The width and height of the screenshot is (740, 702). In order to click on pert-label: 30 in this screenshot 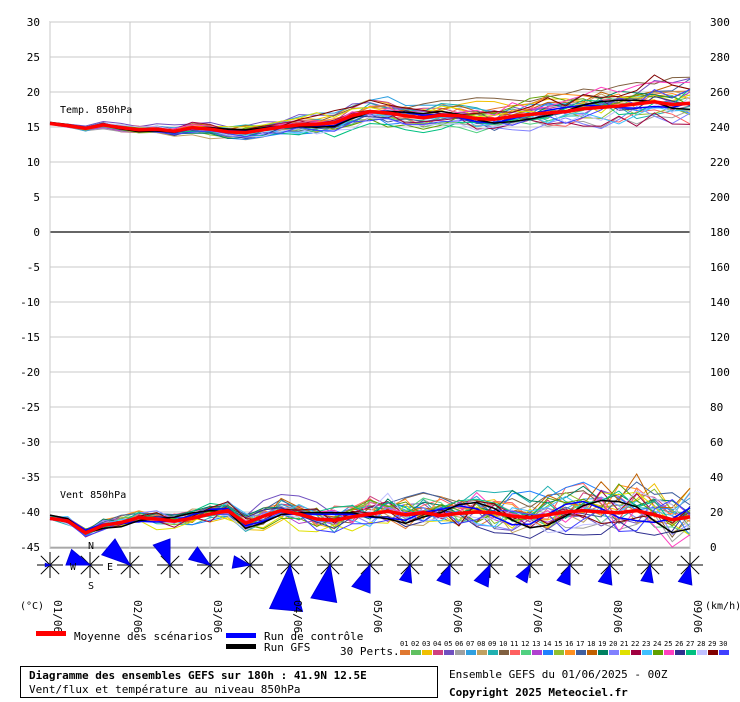, I will do `click(723, 644)`.